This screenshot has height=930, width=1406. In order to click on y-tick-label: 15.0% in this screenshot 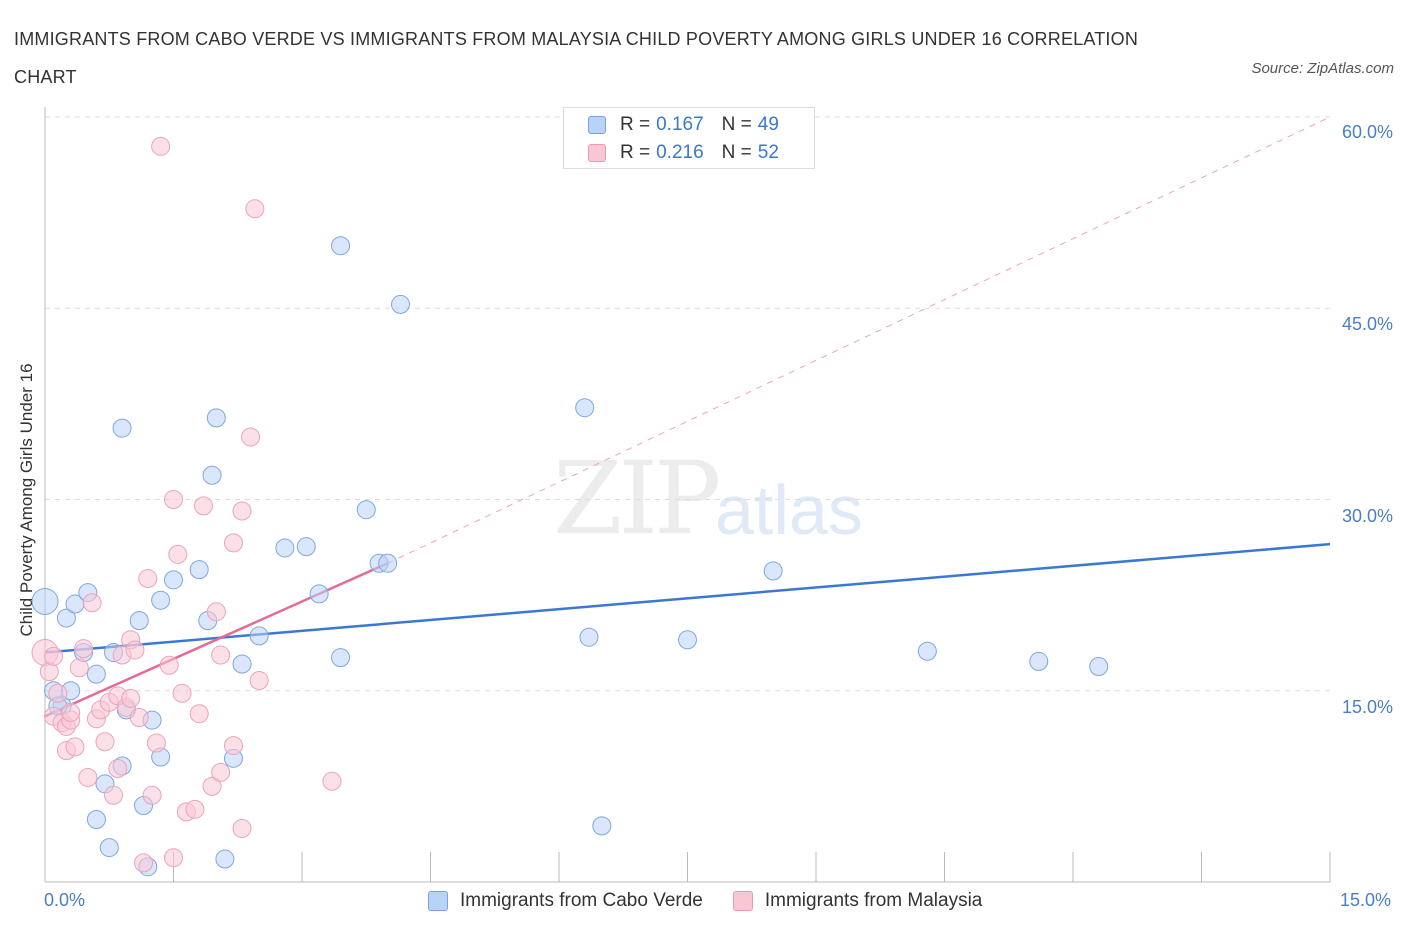, I will do `click(1367, 707)`.